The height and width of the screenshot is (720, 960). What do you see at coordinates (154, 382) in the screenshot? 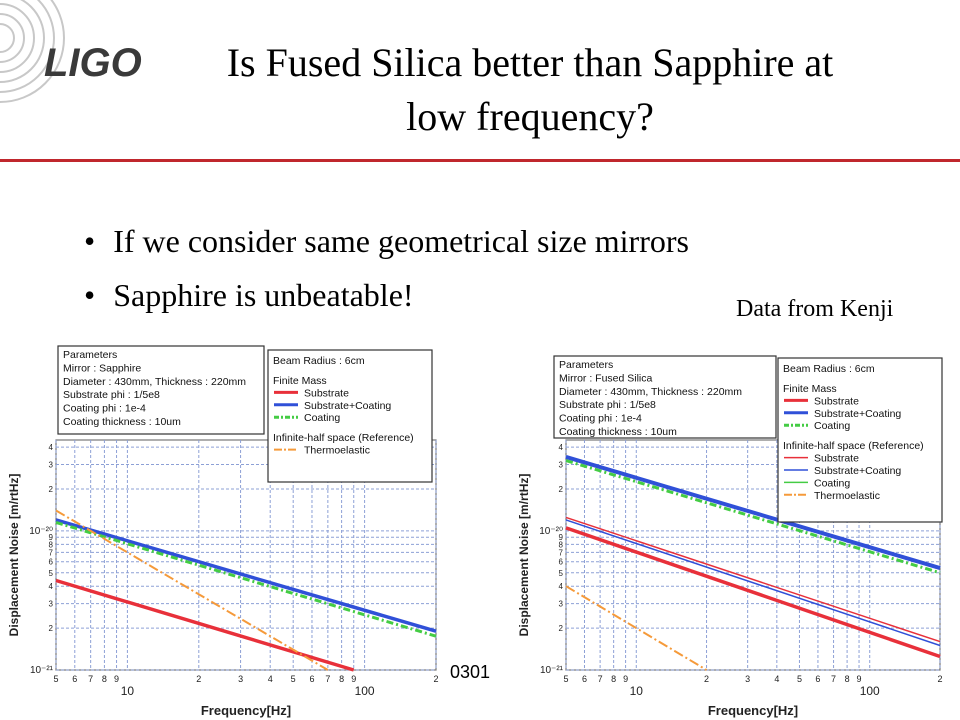
I see `parameters-line: Diameter : 430mm, Thickness : 220mm` at bounding box center [154, 382].